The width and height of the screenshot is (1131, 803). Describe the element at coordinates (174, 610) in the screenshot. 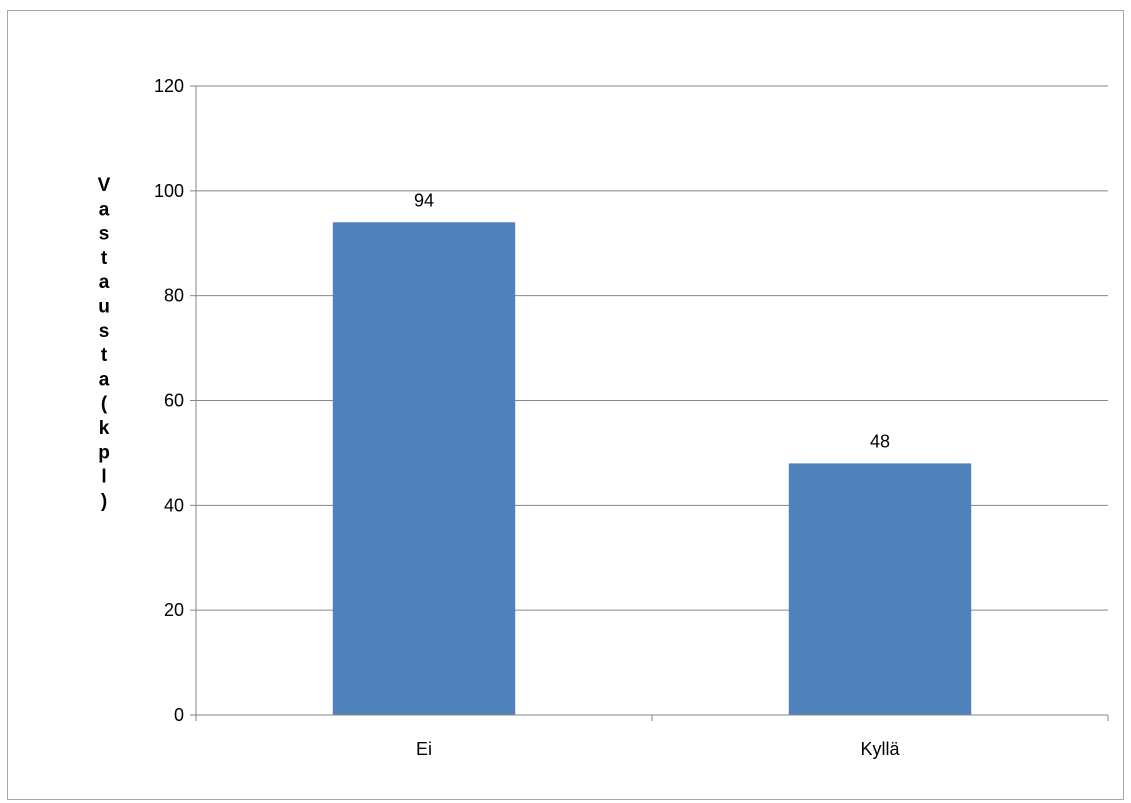

I see `y-tick-label: 20` at that location.